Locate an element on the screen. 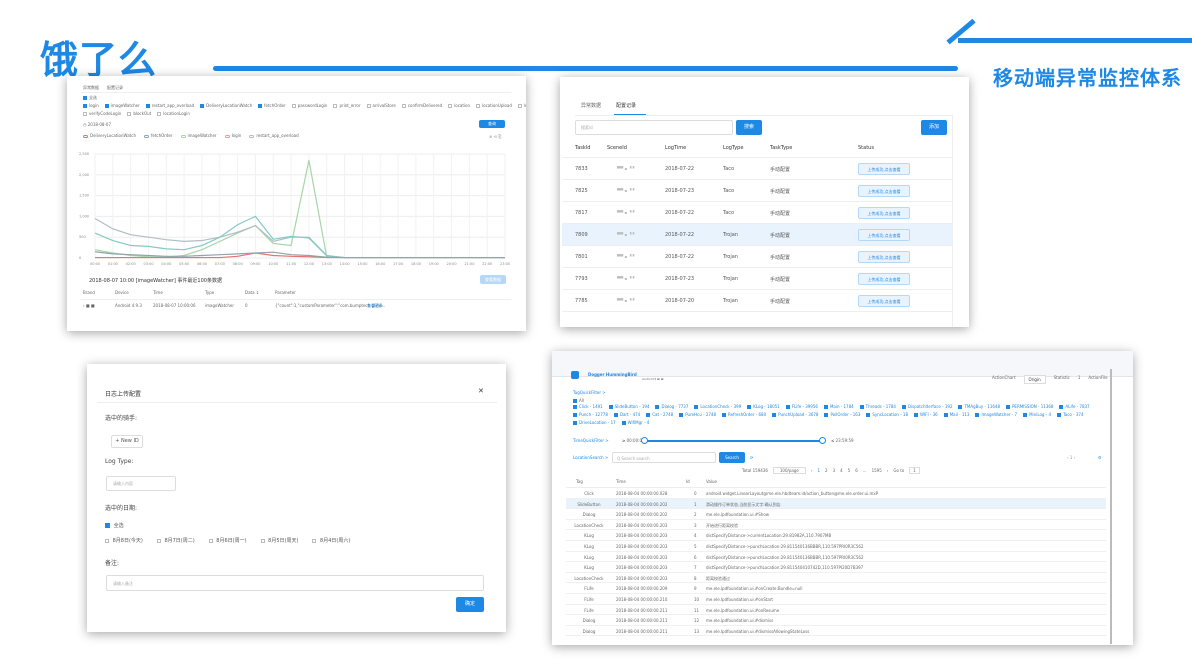 This screenshot has height=665, width=1192. tag-quick-filter: TagQuickFilter > is located at coordinates (589, 392).